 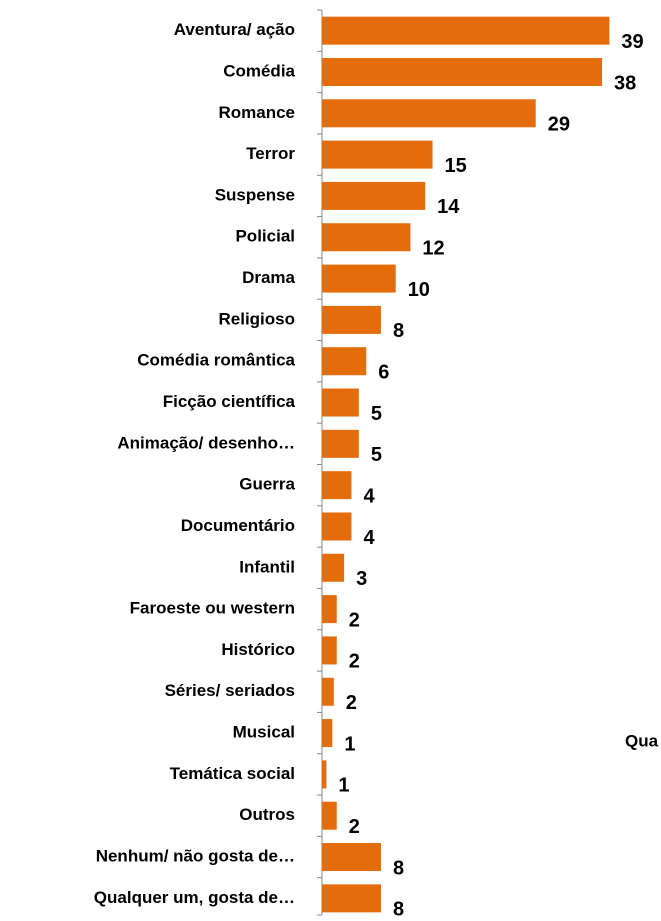 I want to click on annotation: Qua, so click(x=642, y=740).